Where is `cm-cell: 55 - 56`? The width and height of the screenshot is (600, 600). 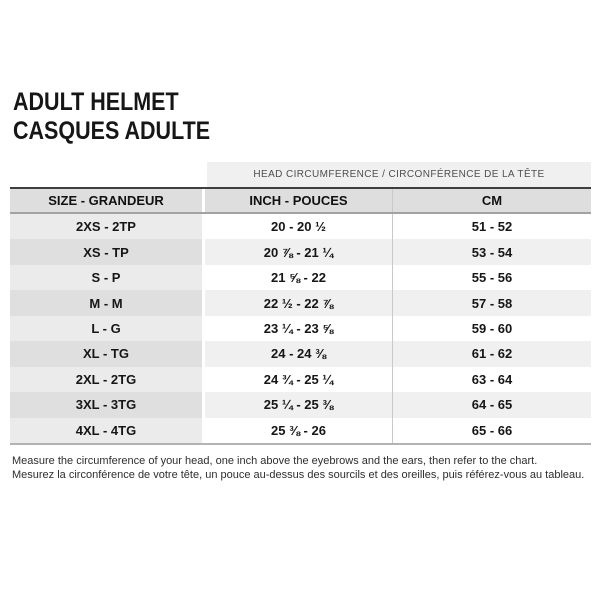
cm-cell: 55 - 56 is located at coordinates (491, 277).